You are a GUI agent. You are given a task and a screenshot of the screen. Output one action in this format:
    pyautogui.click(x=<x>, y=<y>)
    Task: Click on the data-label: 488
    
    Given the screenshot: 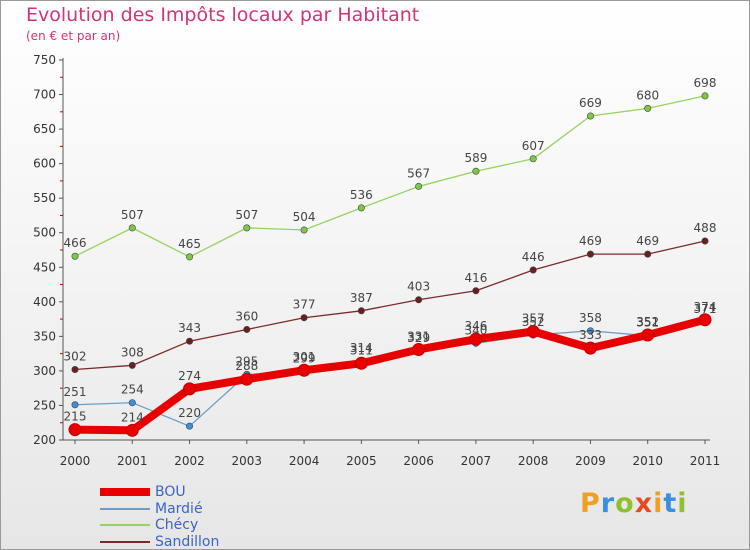 What is the action you would take?
    pyautogui.click(x=705, y=228)
    